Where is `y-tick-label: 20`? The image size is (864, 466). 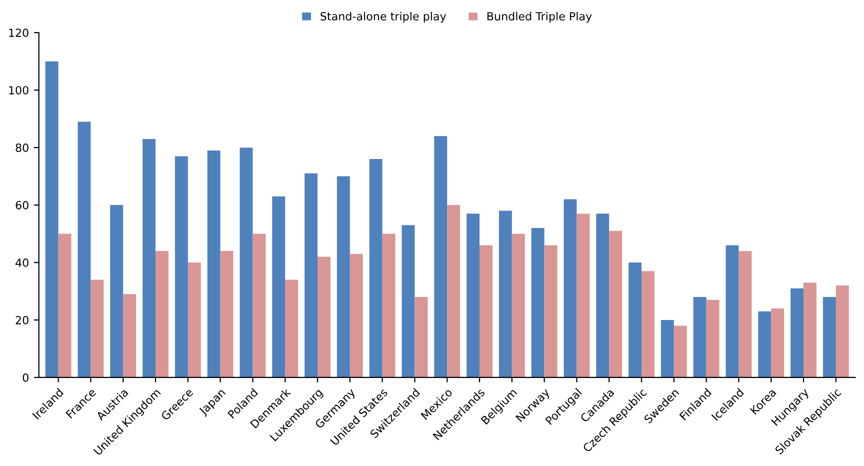
y-tick-label: 20 is located at coordinates (22, 320).